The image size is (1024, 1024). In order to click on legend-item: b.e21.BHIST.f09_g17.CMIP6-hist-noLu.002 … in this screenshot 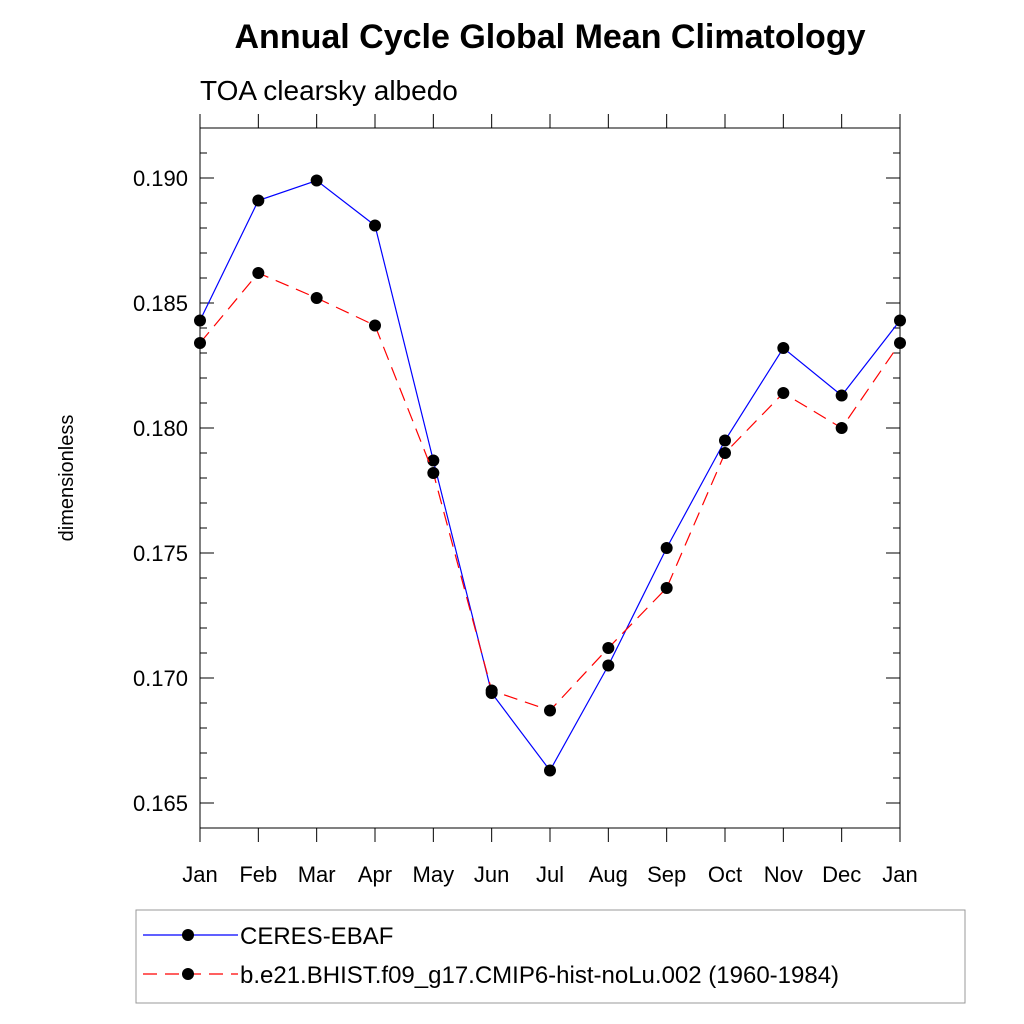, I will do `click(491, 975)`.